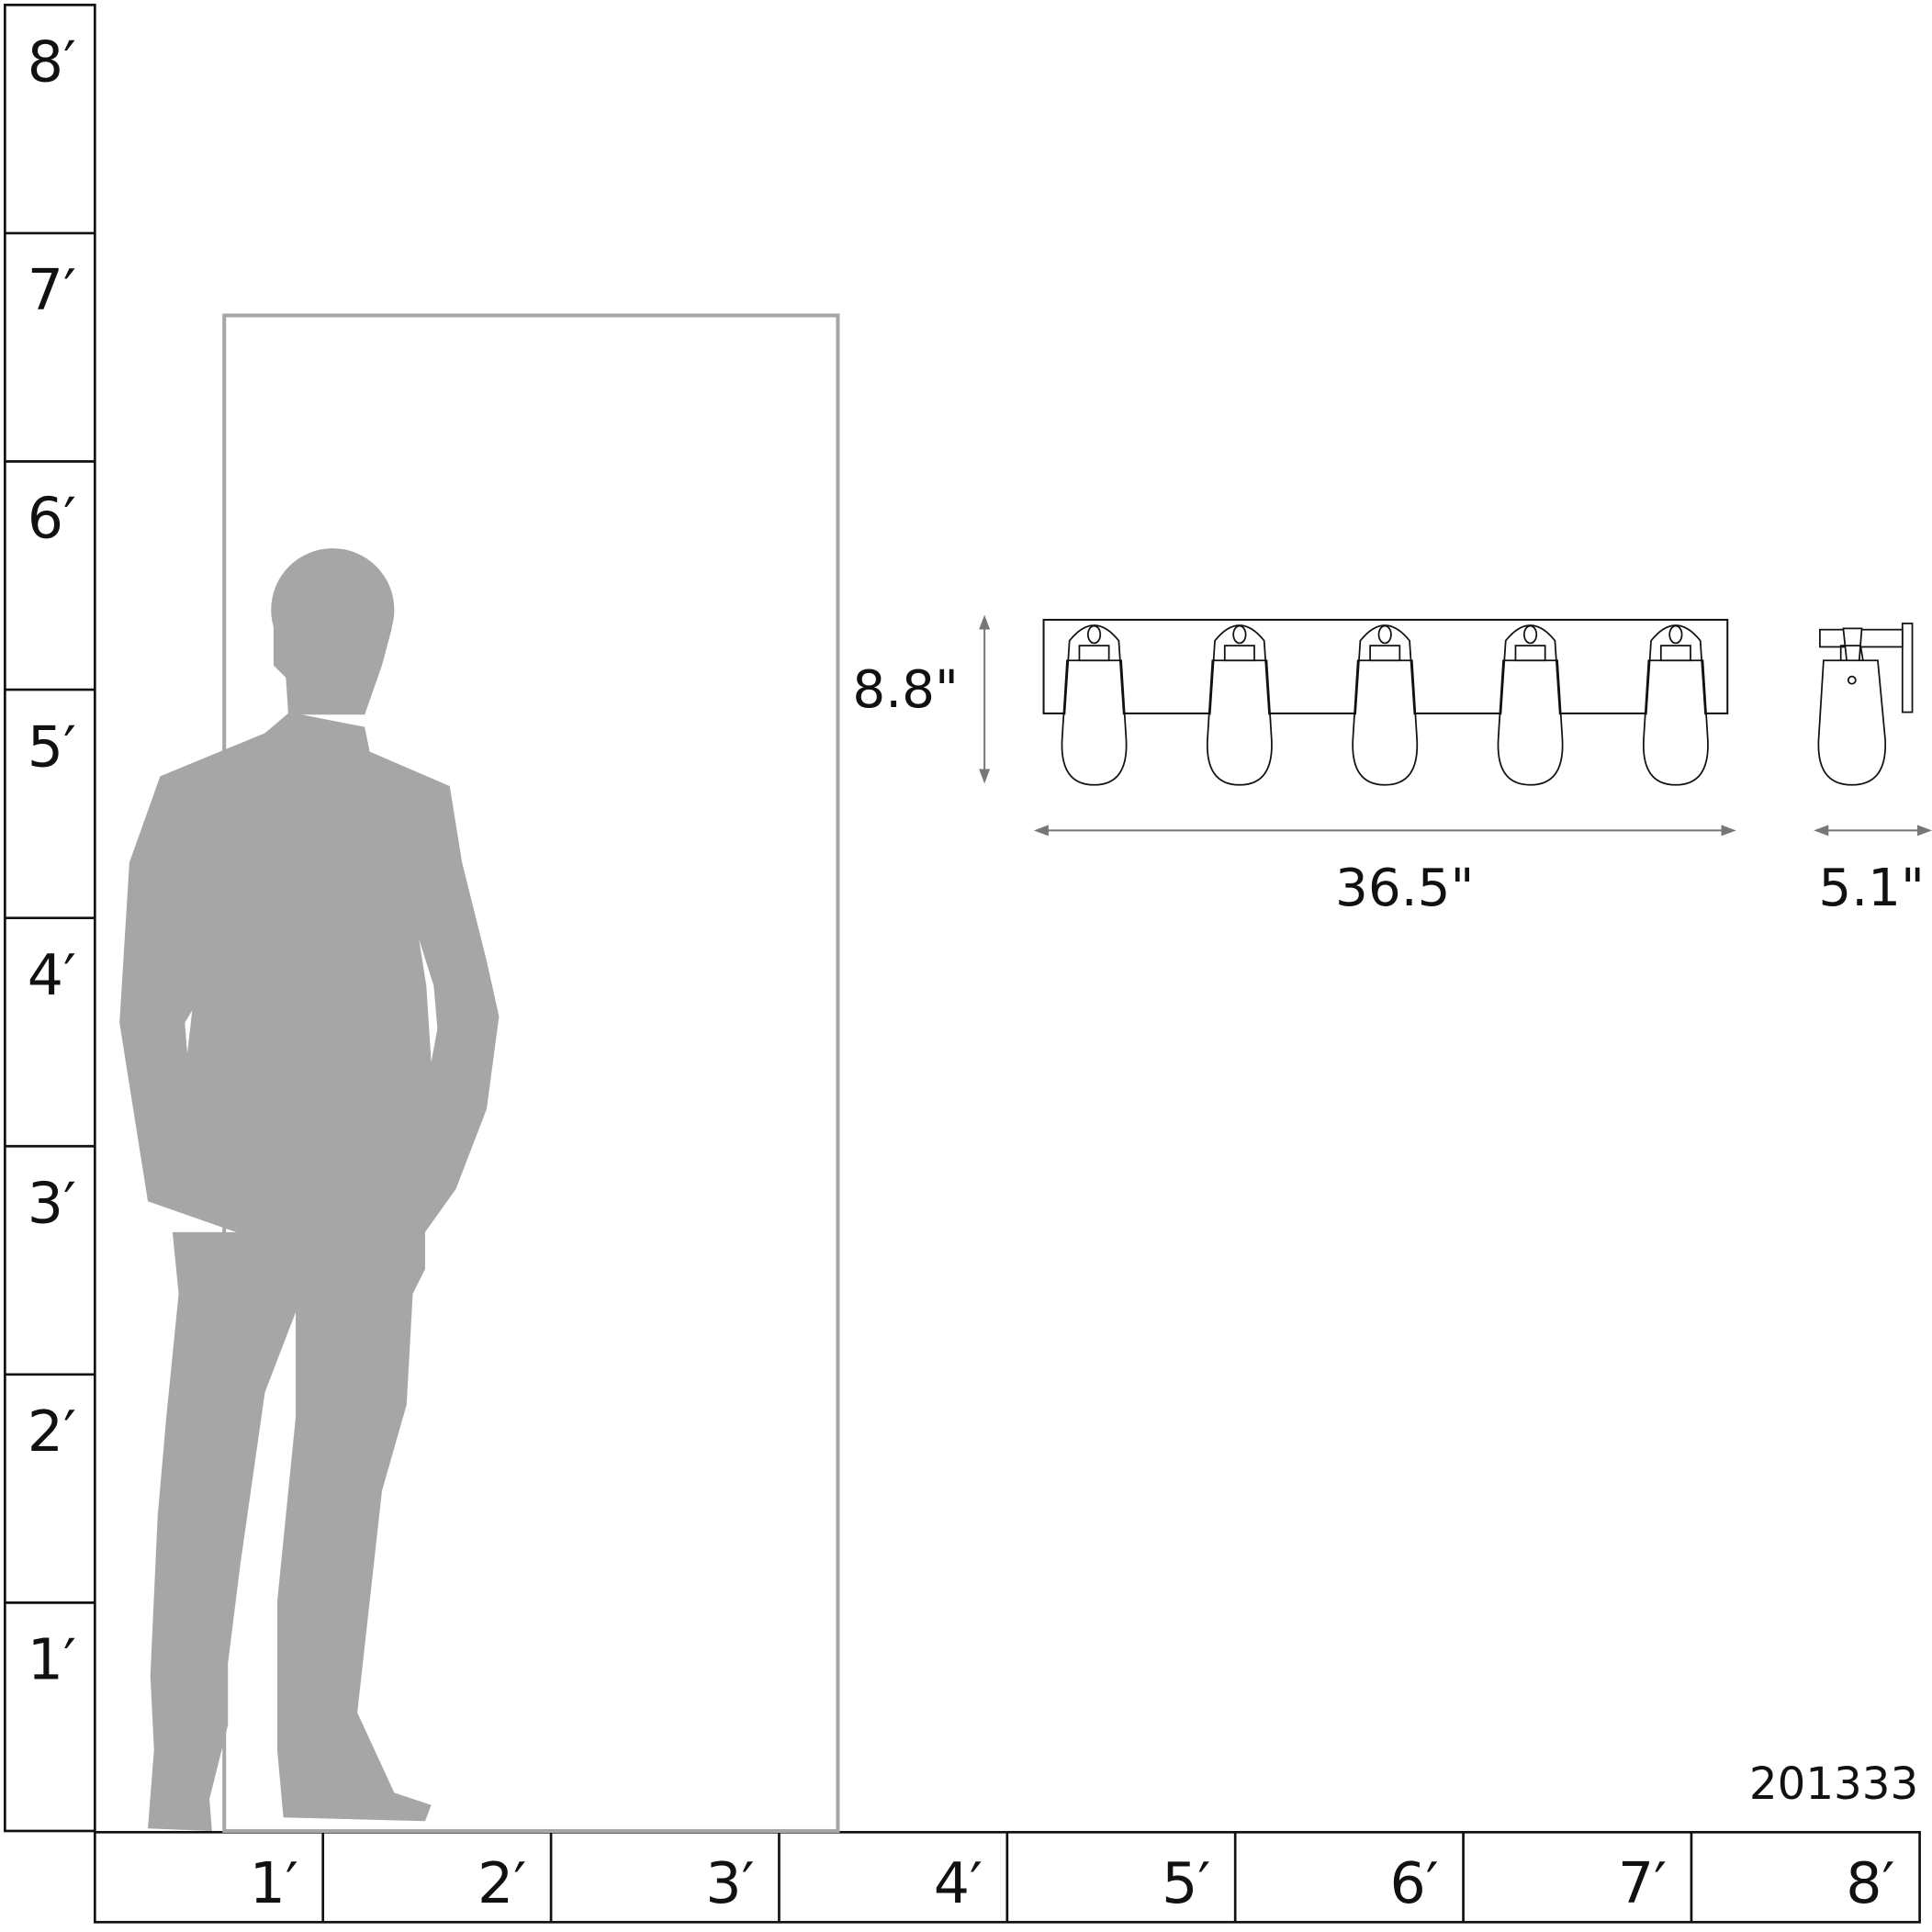 The image size is (1932, 1932). What do you see at coordinates (1833, 1784) in the screenshot?
I see `product-id: 201333` at bounding box center [1833, 1784].